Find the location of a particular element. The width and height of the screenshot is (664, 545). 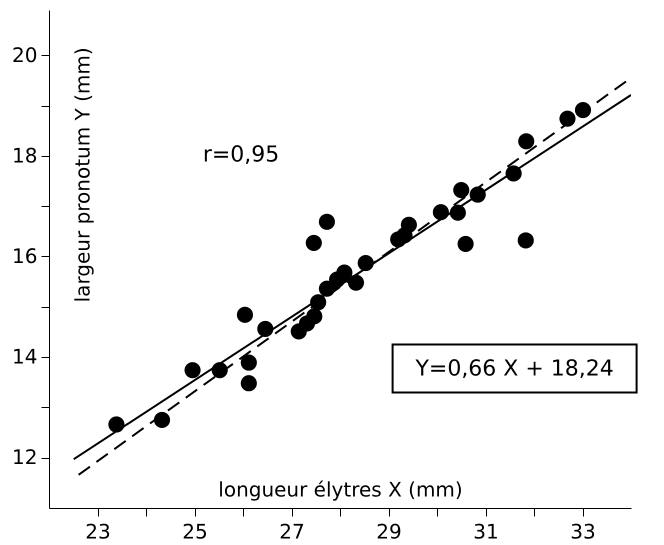

annotation: Y=0,66 X + 18,24 is located at coordinates (514, 369).